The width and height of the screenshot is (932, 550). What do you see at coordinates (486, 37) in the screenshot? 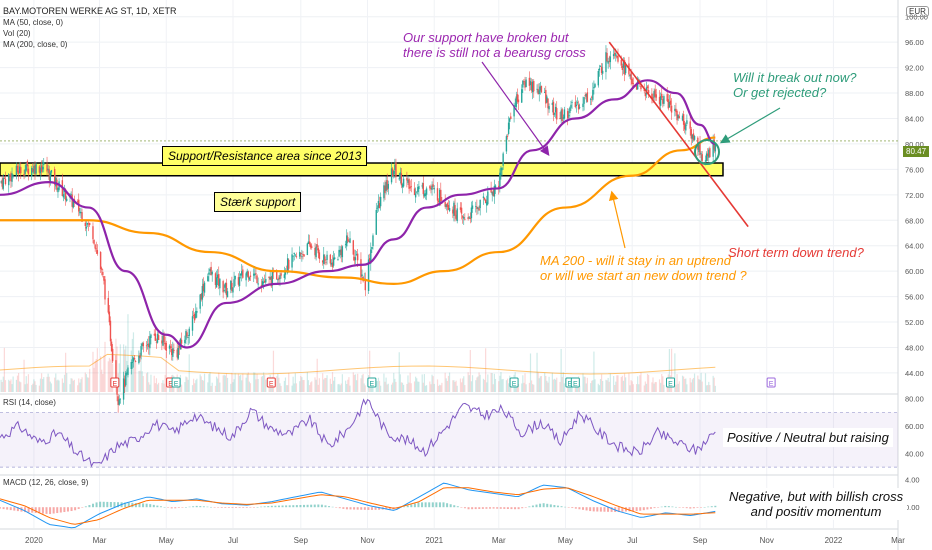
I see `annotation-support-broken-line1: Our support have broken but` at bounding box center [486, 37].